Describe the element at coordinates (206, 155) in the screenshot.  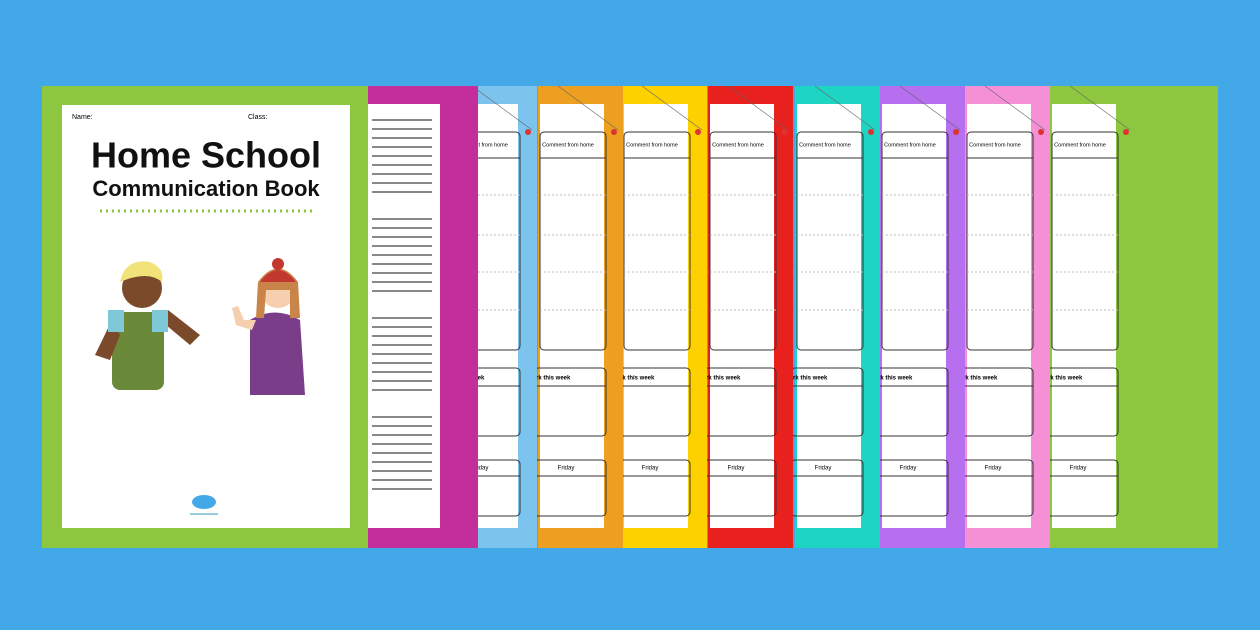
I see `cover-title: Home School` at that location.